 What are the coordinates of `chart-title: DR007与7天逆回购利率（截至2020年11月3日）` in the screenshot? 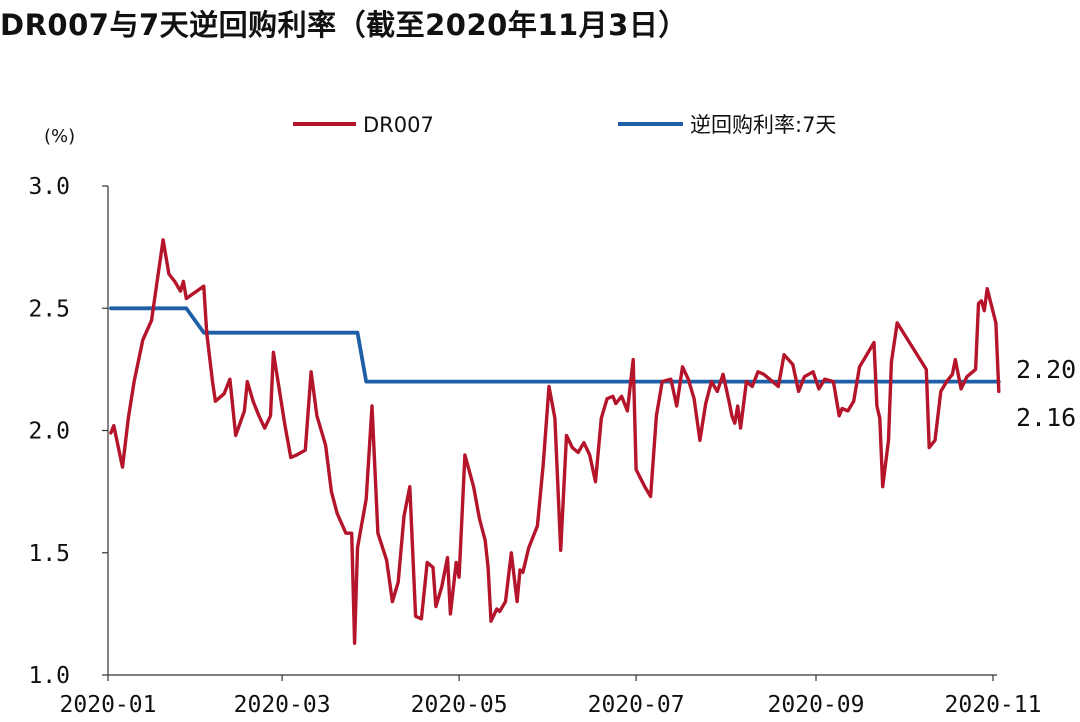 It's located at (344, 25).